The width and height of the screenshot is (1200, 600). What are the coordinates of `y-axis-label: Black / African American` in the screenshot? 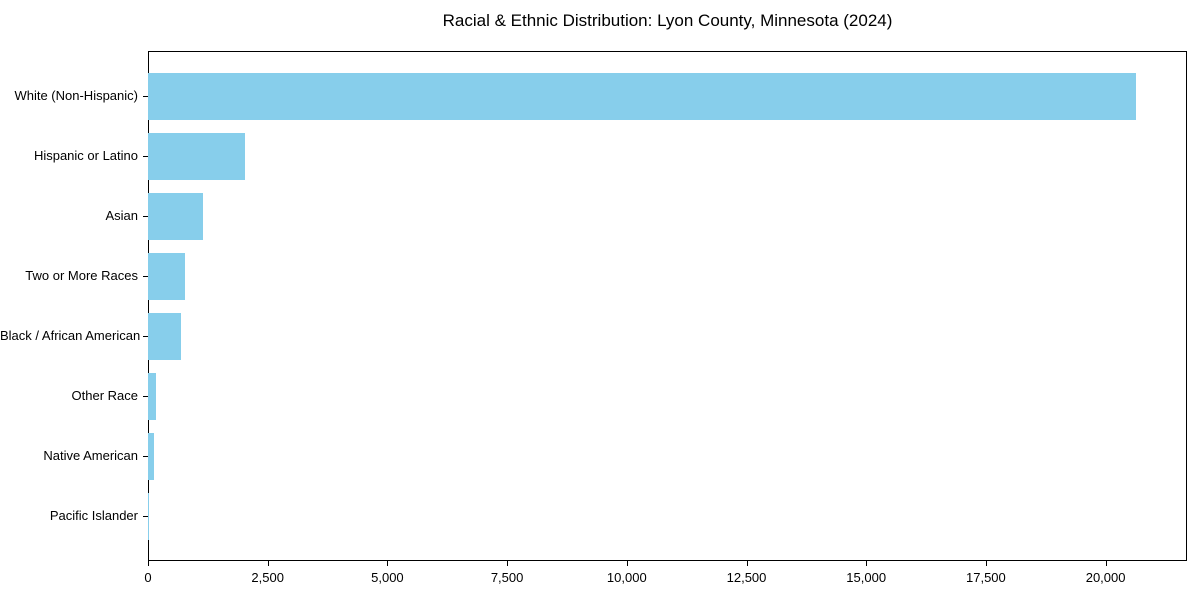 It's located at (70, 335).